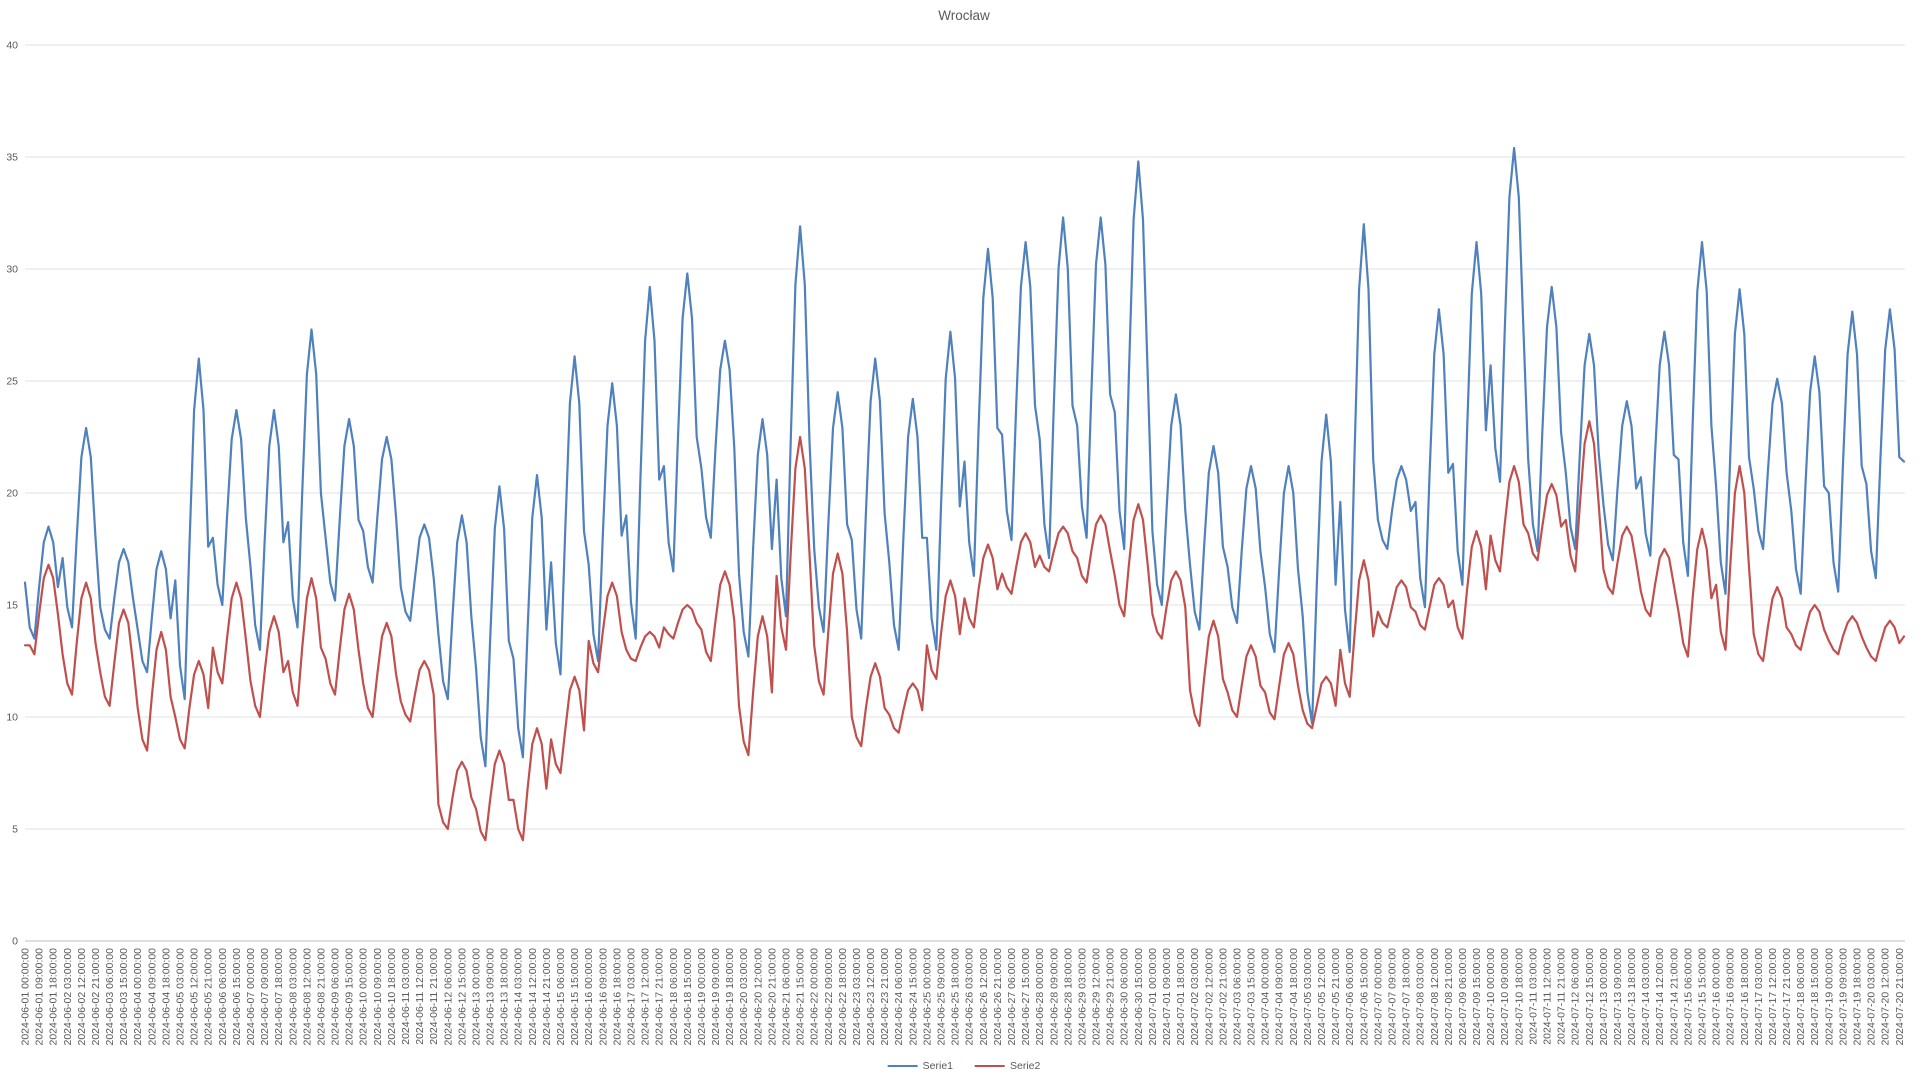  Describe the element at coordinates (1322, 997) in the screenshot. I see `x-tick-label: 2024-07-05 12:00:00` at that location.